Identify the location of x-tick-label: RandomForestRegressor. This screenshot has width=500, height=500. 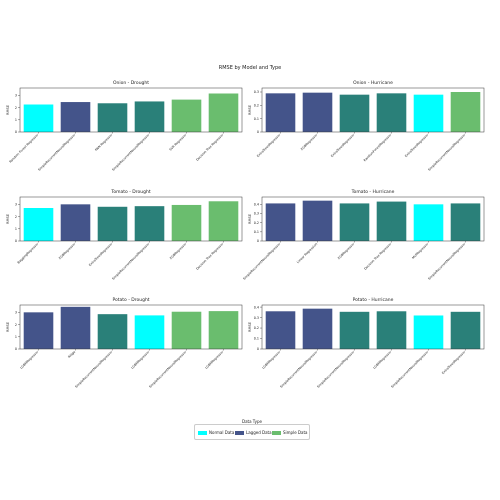
(378, 147).